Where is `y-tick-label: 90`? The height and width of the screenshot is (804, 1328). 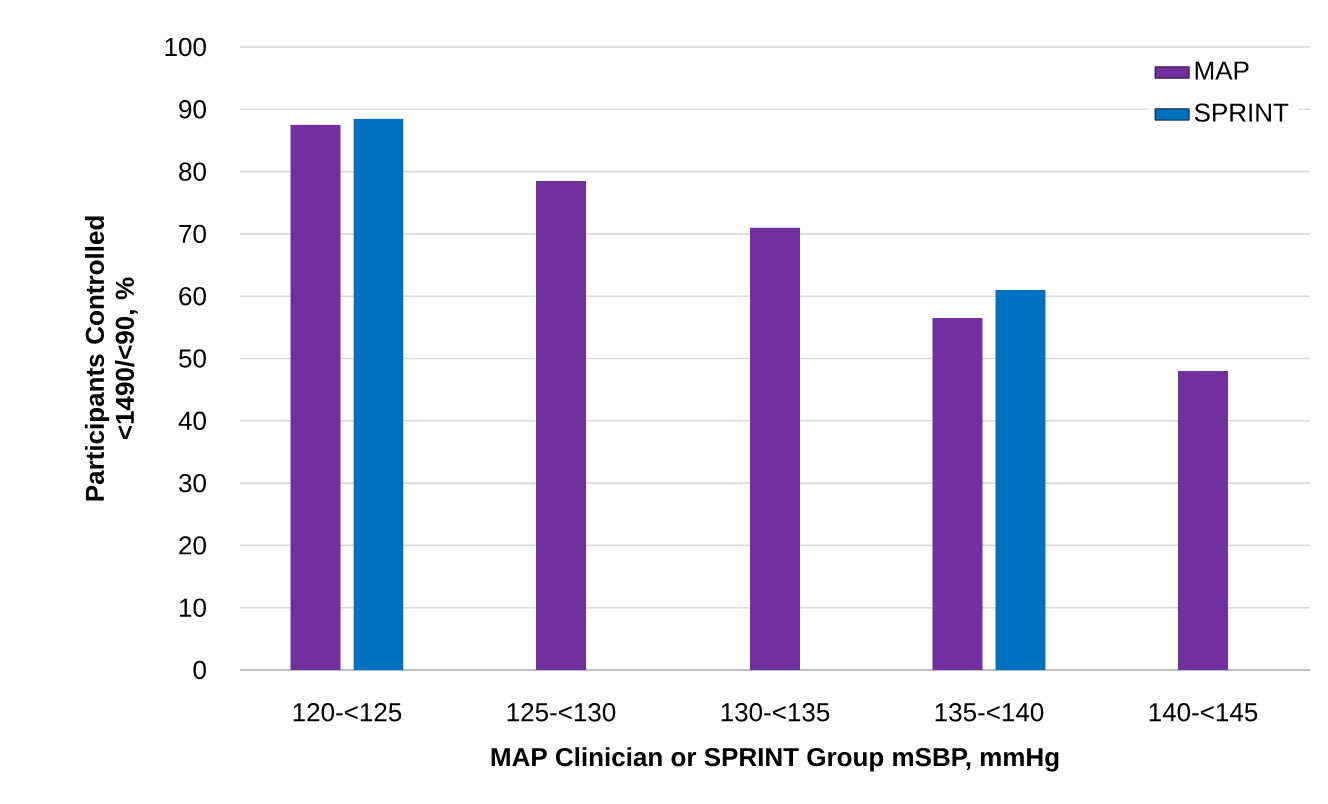 y-tick-label: 90 is located at coordinates (192, 109).